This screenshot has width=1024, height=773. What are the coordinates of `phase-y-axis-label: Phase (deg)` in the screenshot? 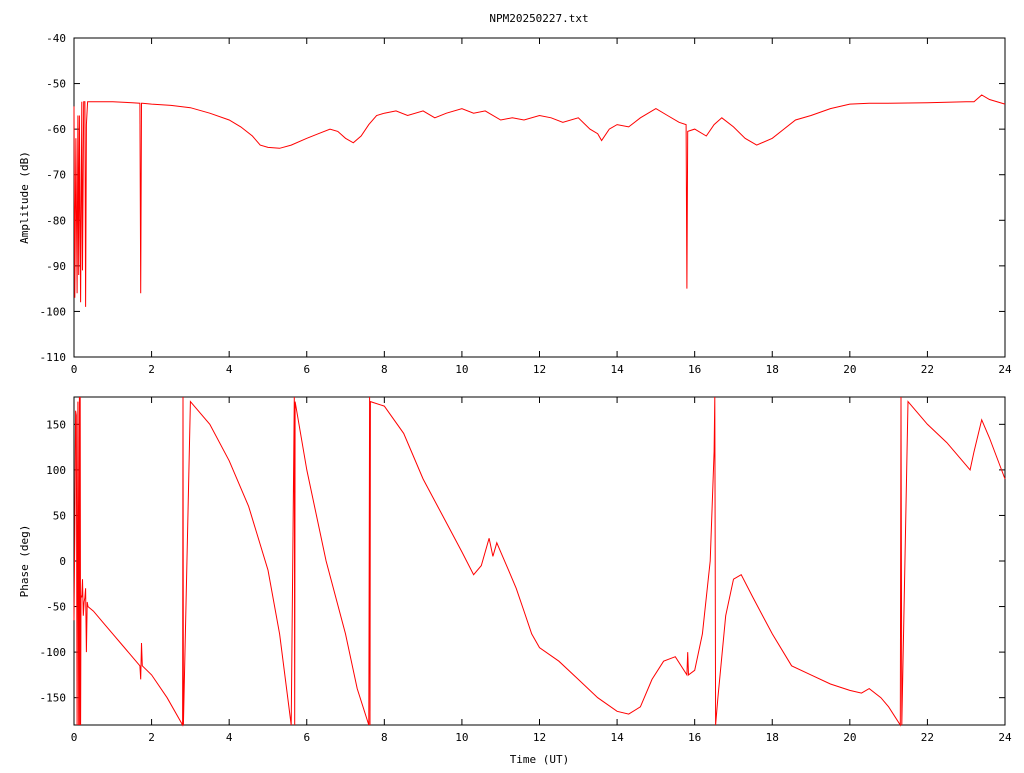 It's located at (24, 561).